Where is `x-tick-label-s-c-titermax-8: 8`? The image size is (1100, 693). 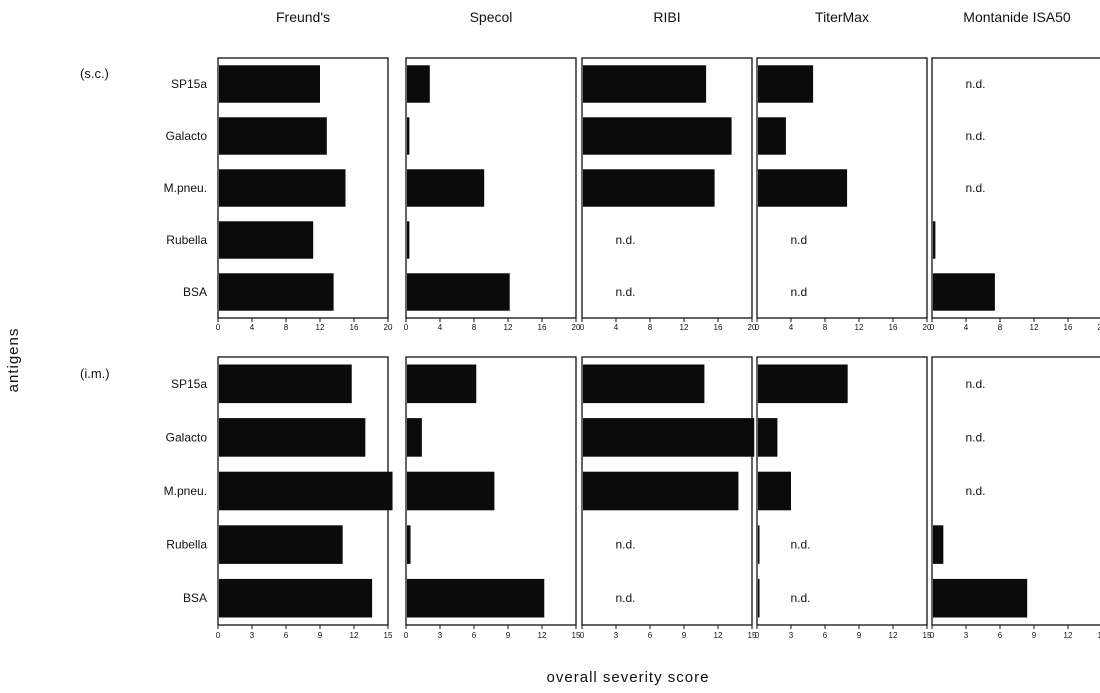 x-tick-label-s-c-titermax-8: 8 is located at coordinates (825, 327).